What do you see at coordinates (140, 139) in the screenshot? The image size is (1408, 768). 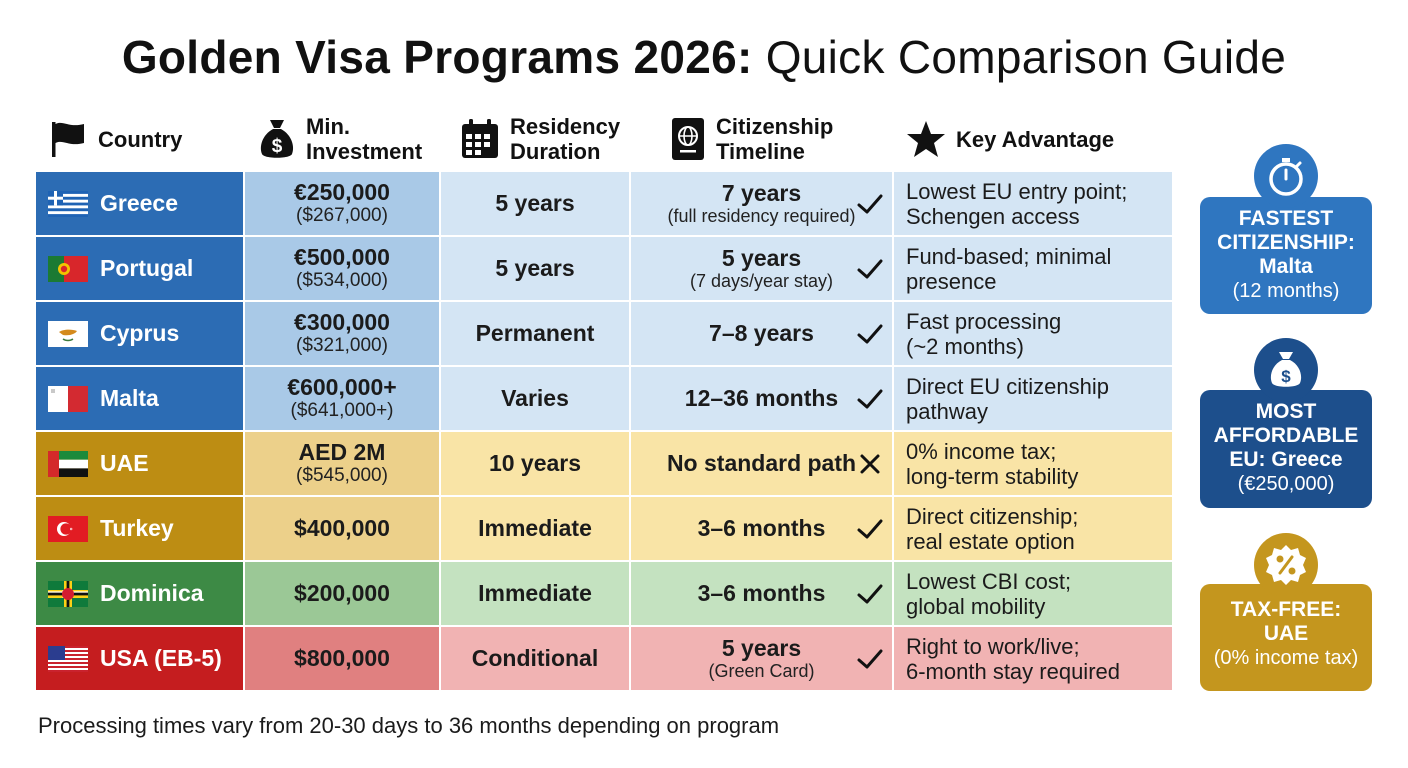 I see `header-country-label: Country` at bounding box center [140, 139].